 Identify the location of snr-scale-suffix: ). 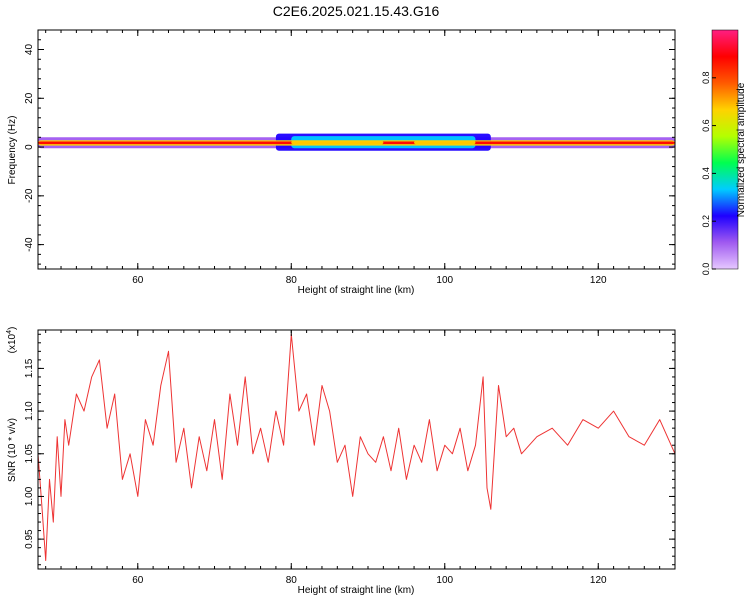
(12, 328).